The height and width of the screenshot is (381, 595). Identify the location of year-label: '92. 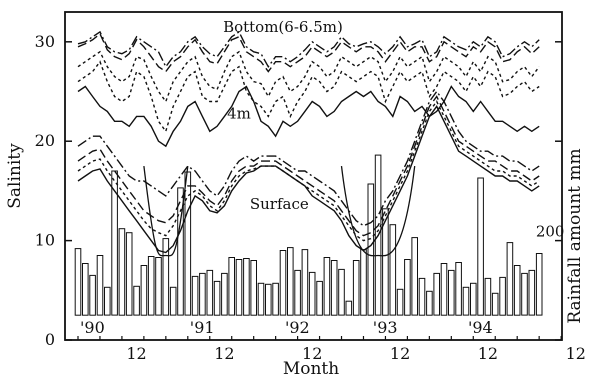
(297, 327).